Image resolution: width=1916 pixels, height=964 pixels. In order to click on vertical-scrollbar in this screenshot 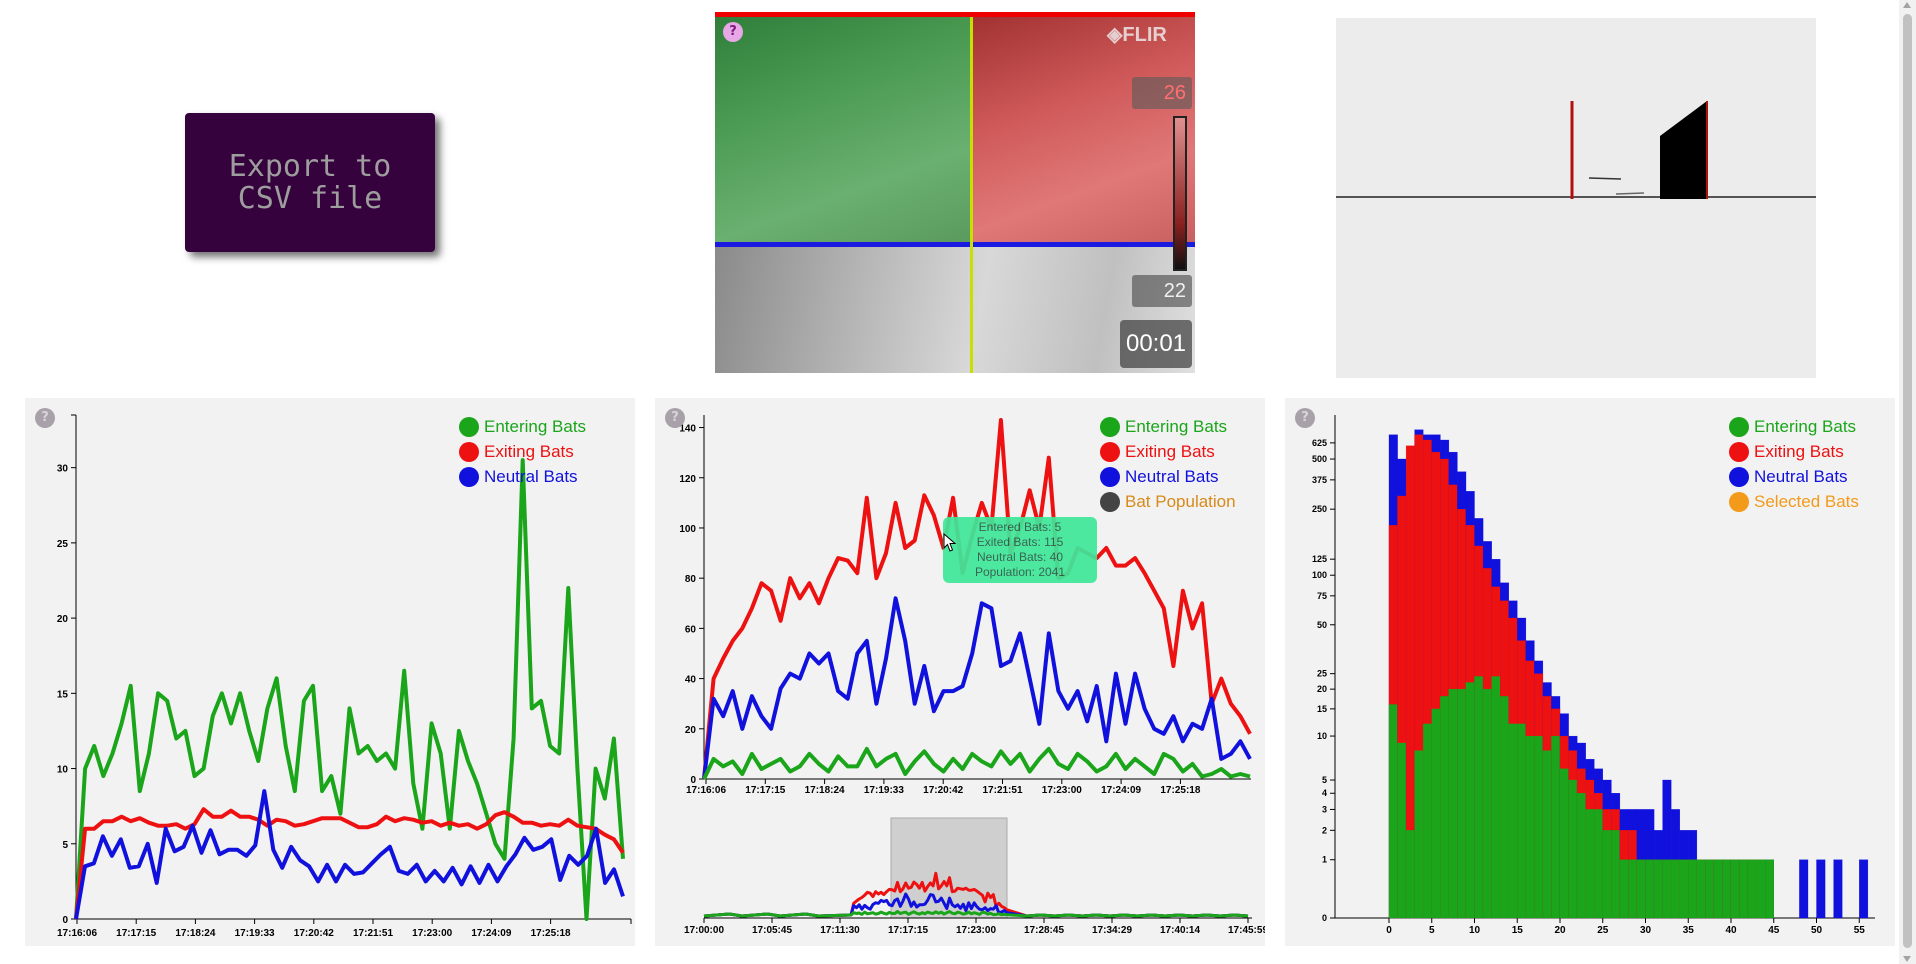, I will do `click(1907, 482)`.